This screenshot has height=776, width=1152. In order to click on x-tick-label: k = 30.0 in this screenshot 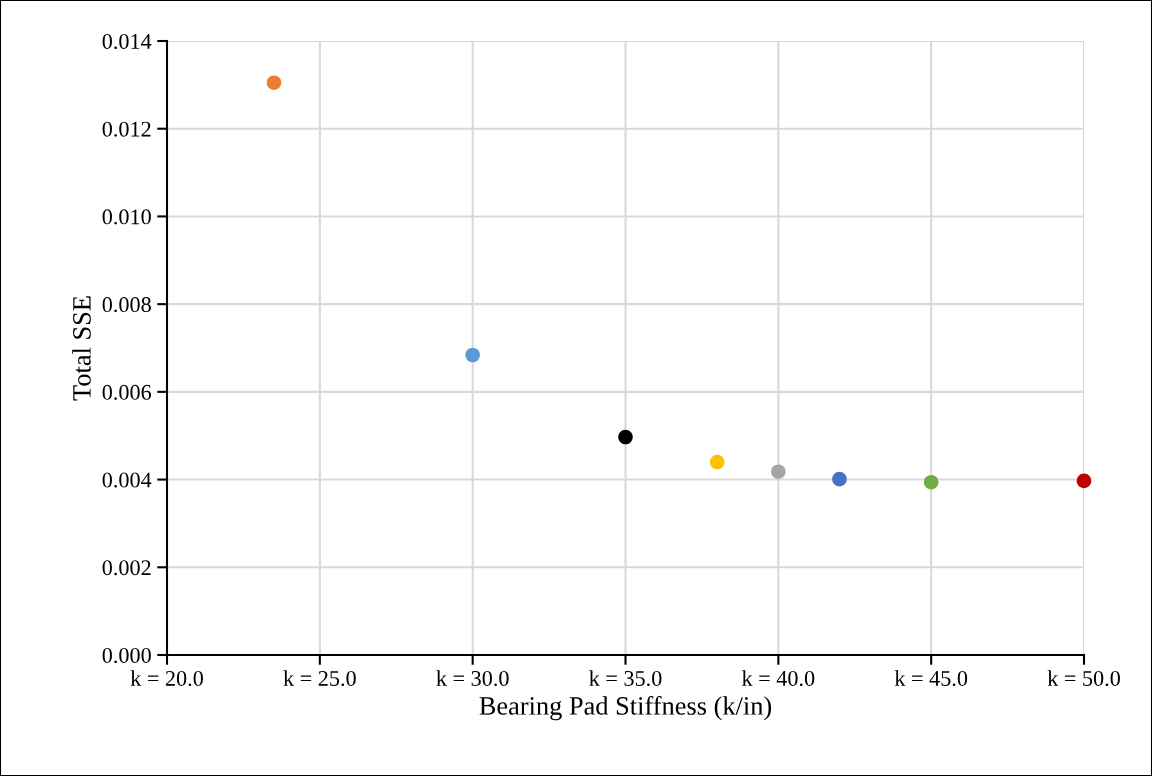, I will do `click(472, 678)`.